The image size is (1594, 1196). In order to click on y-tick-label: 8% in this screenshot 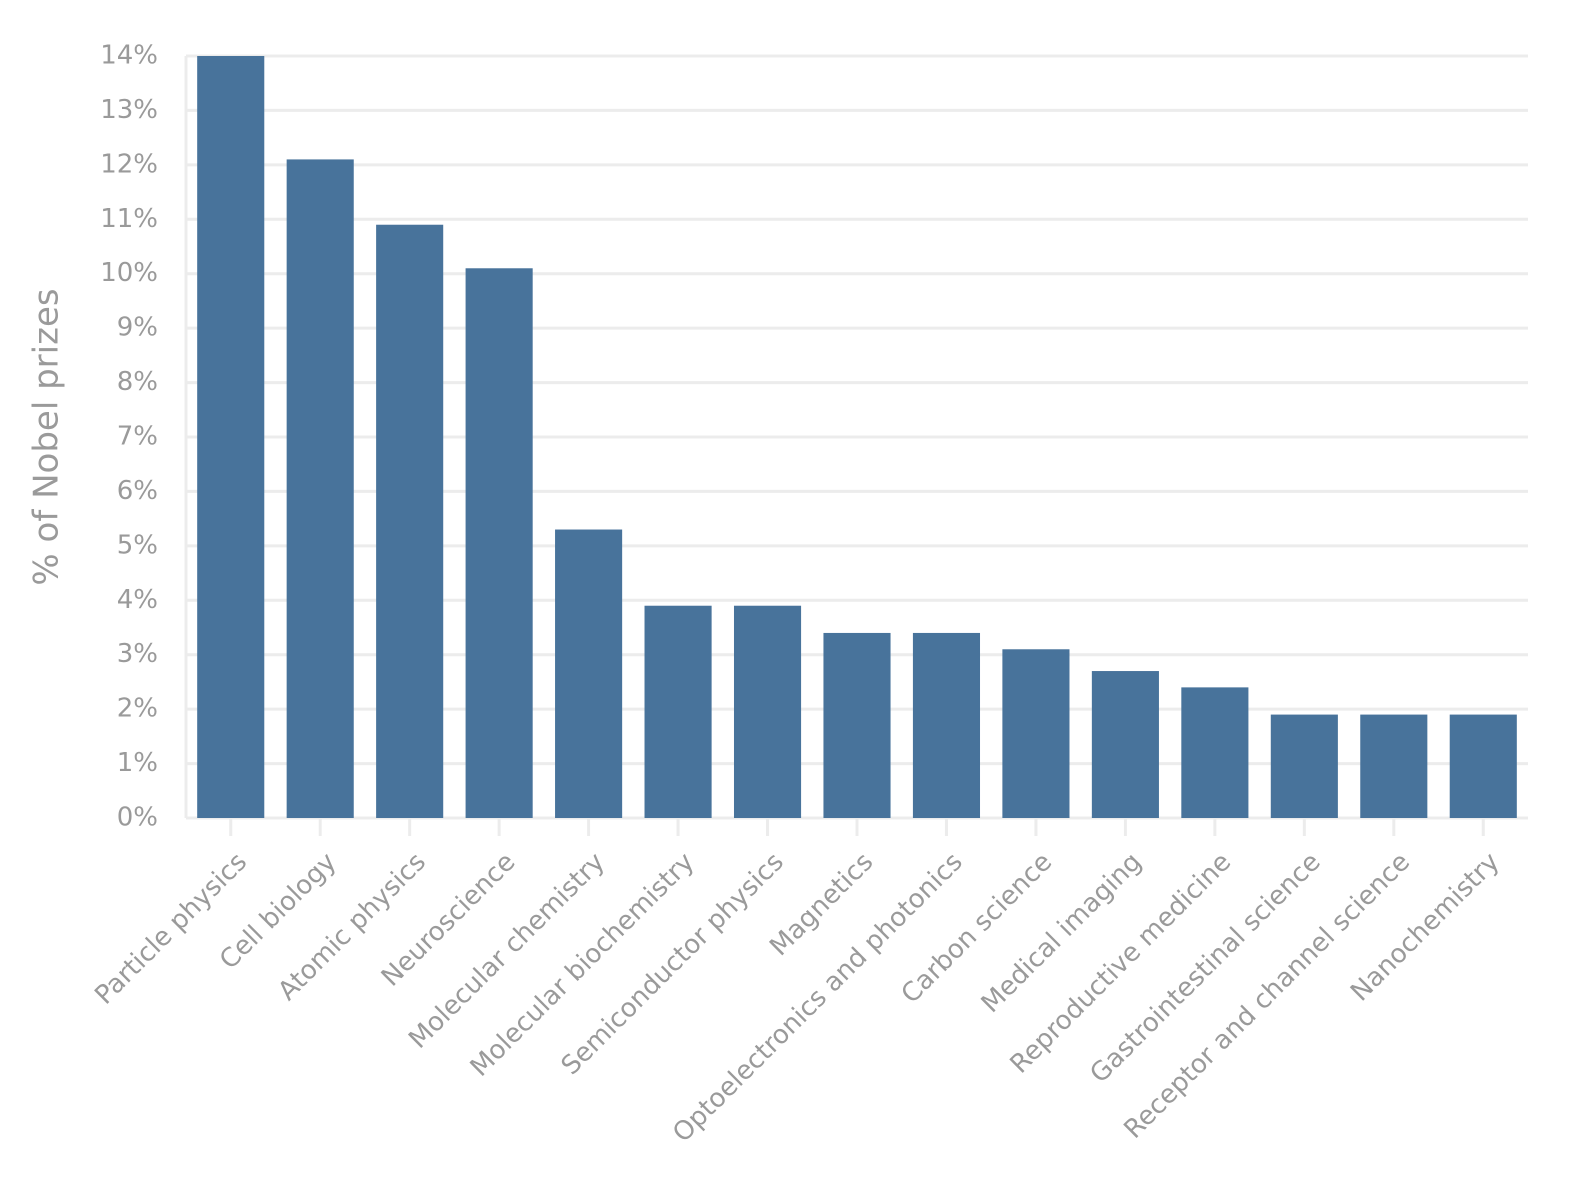, I will do `click(137, 382)`.